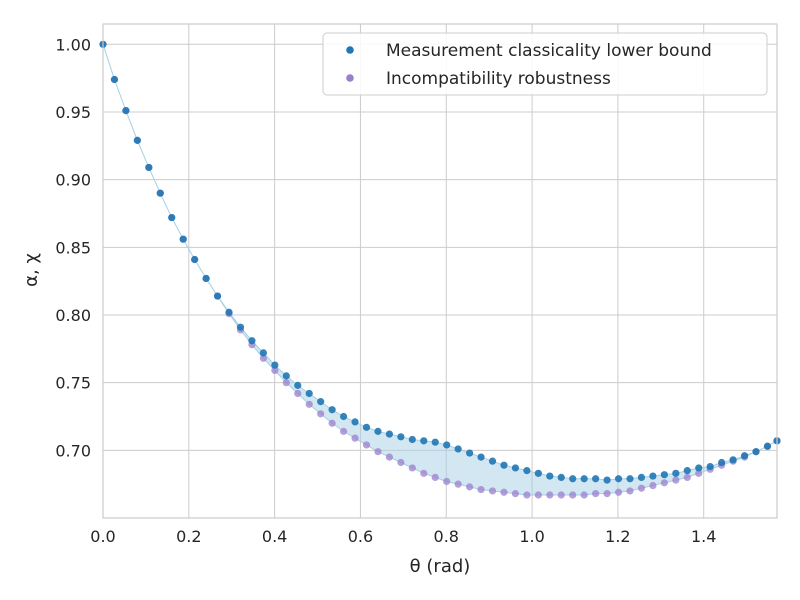 This screenshot has height=600, width=800. I want to click on x-tick-label: 0.0, so click(102, 536).